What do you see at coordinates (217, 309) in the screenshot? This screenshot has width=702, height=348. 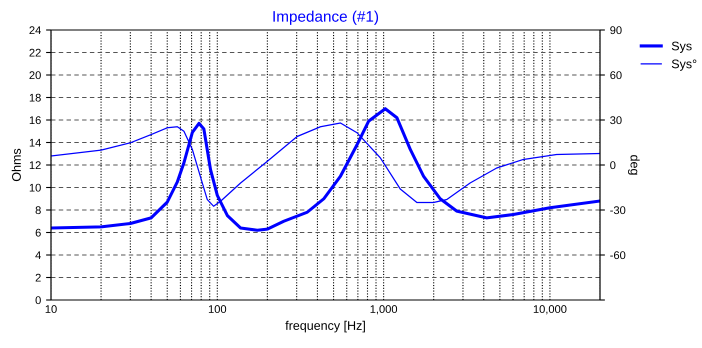 I see `x-tick-label: 100` at bounding box center [217, 309].